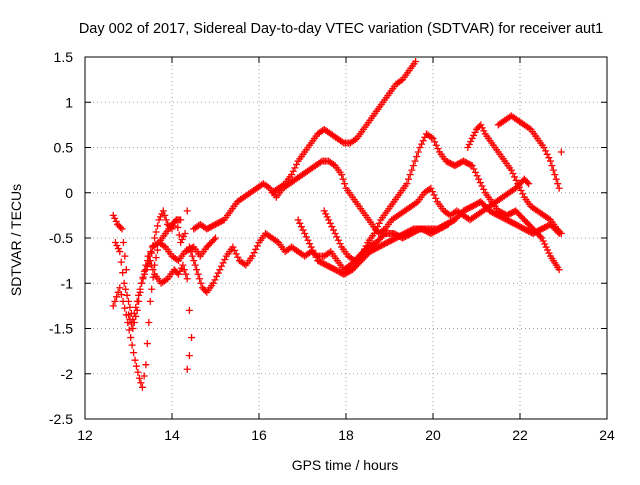  What do you see at coordinates (16, 240) in the screenshot?
I see `y-axis-label: SDTVAR / TECUs` at bounding box center [16, 240].